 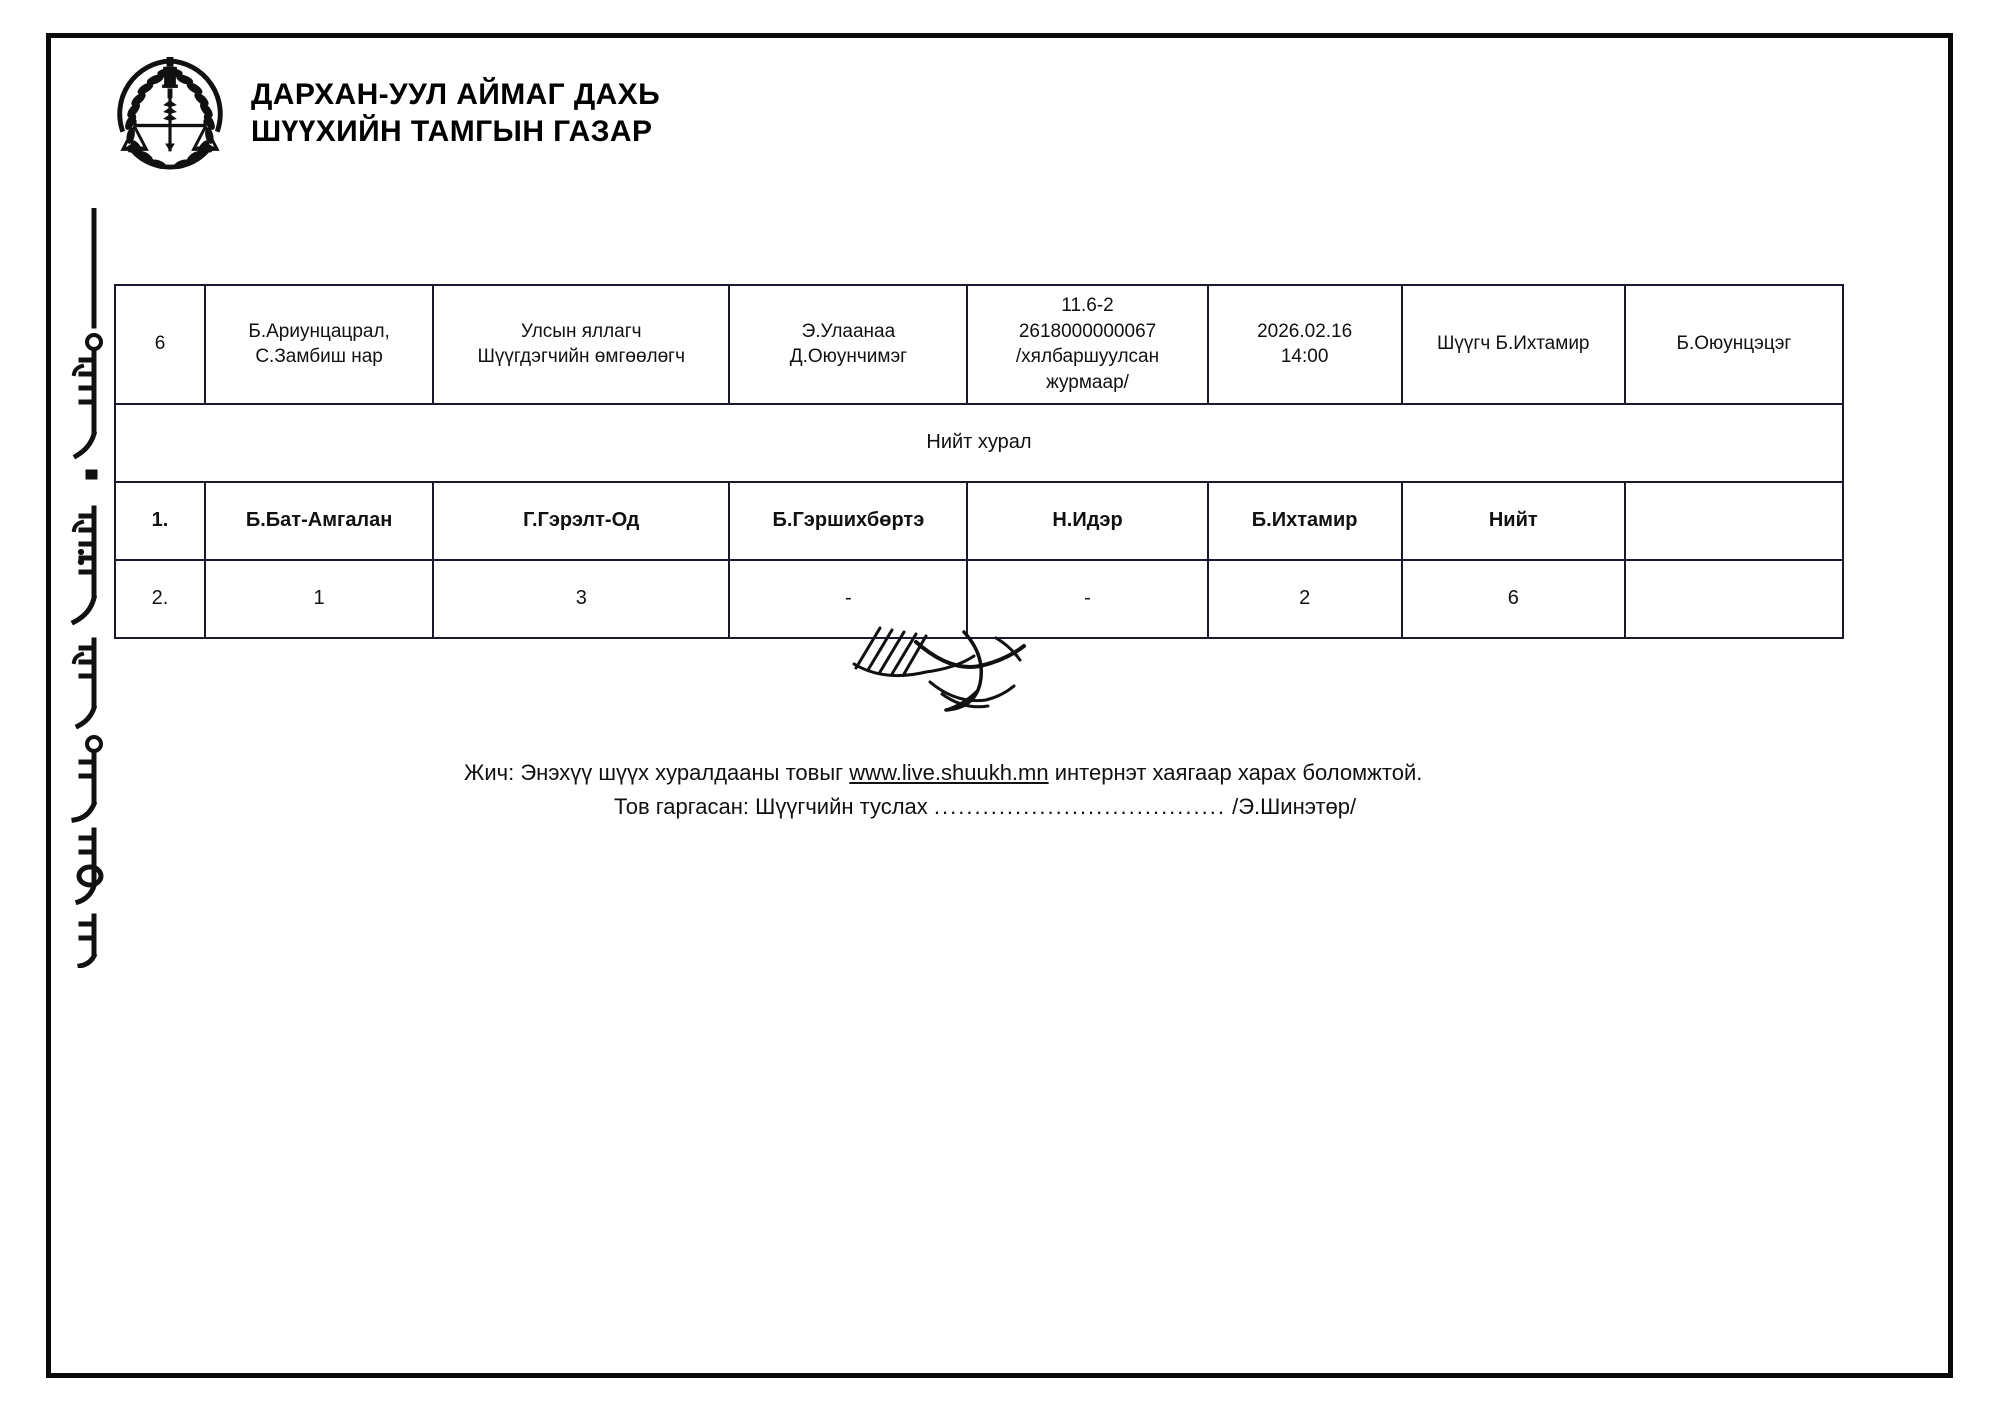 What do you see at coordinates (319, 598) in the screenshot?
I see `cell-value-1: 1` at bounding box center [319, 598].